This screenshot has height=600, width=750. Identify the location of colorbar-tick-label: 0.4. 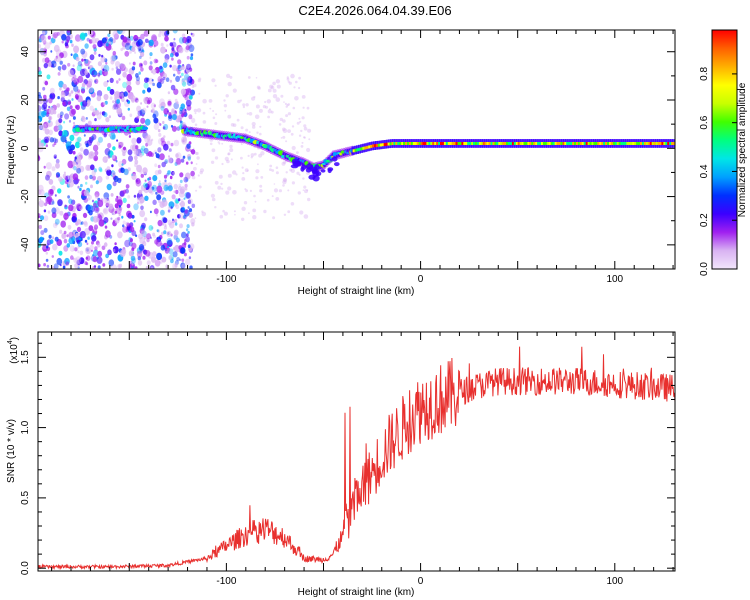
(704, 171).